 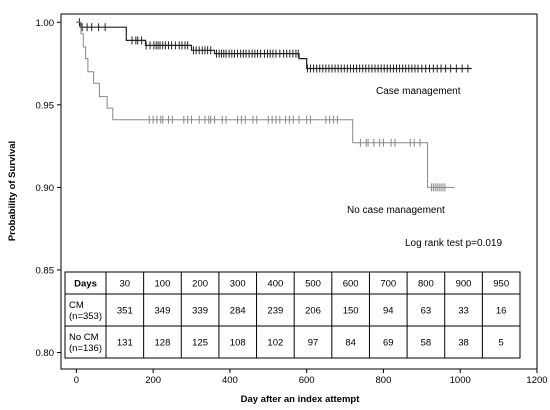 What do you see at coordinates (350, 343) in the screenshot?
I see `risk-table-cell: 84` at bounding box center [350, 343].